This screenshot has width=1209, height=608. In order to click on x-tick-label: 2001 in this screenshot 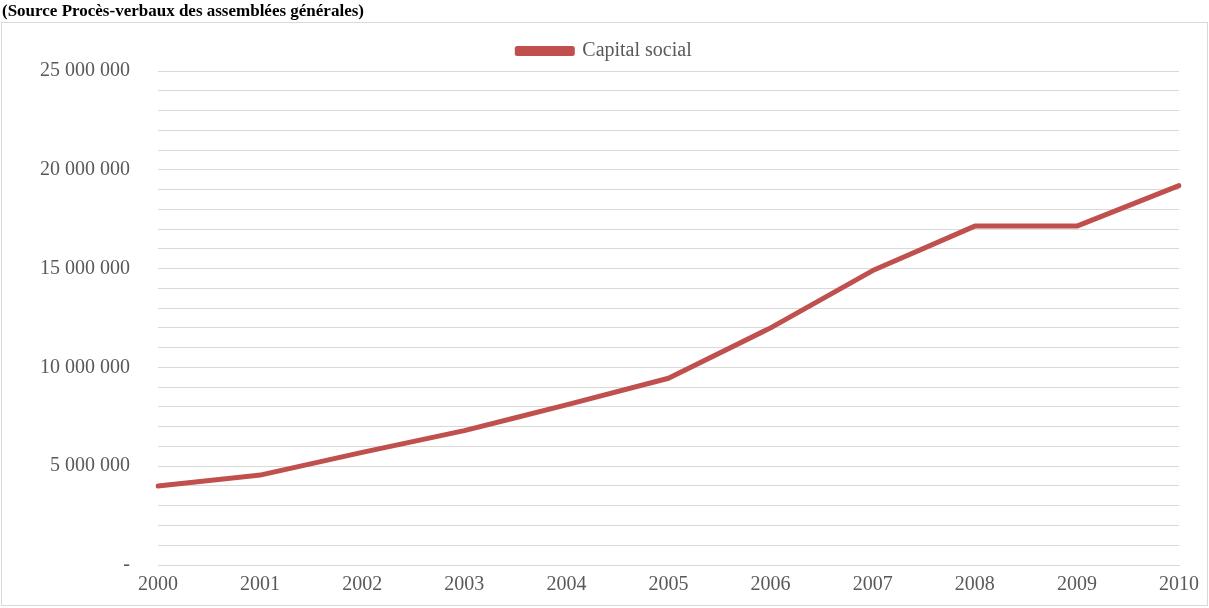, I will do `click(260, 583)`.